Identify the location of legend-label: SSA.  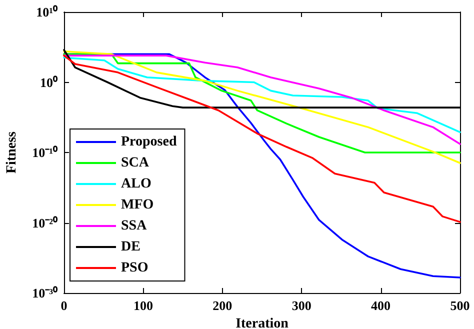
(134, 226).